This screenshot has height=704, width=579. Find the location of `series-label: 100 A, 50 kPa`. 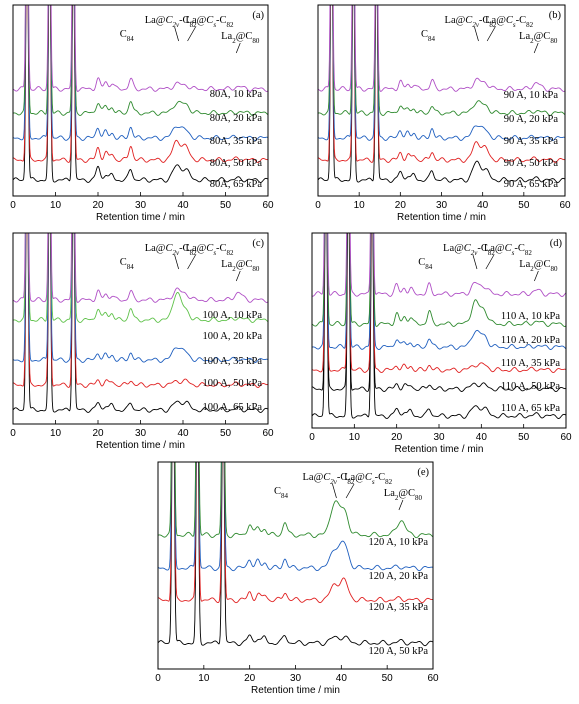

series-label: 100 A, 50 kPa is located at coordinates (232, 383).